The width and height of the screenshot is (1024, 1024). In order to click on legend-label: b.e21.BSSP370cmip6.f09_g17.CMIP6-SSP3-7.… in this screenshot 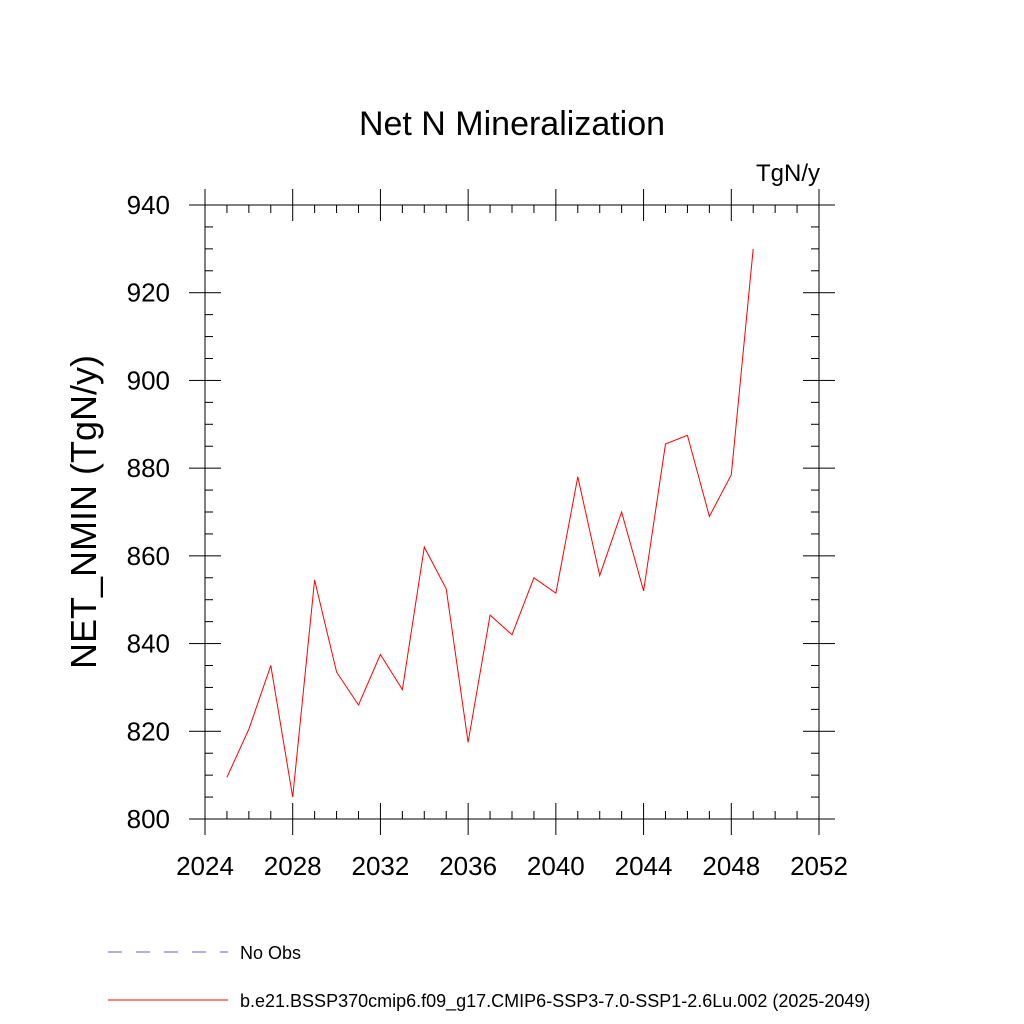, I will do `click(555, 1001)`.